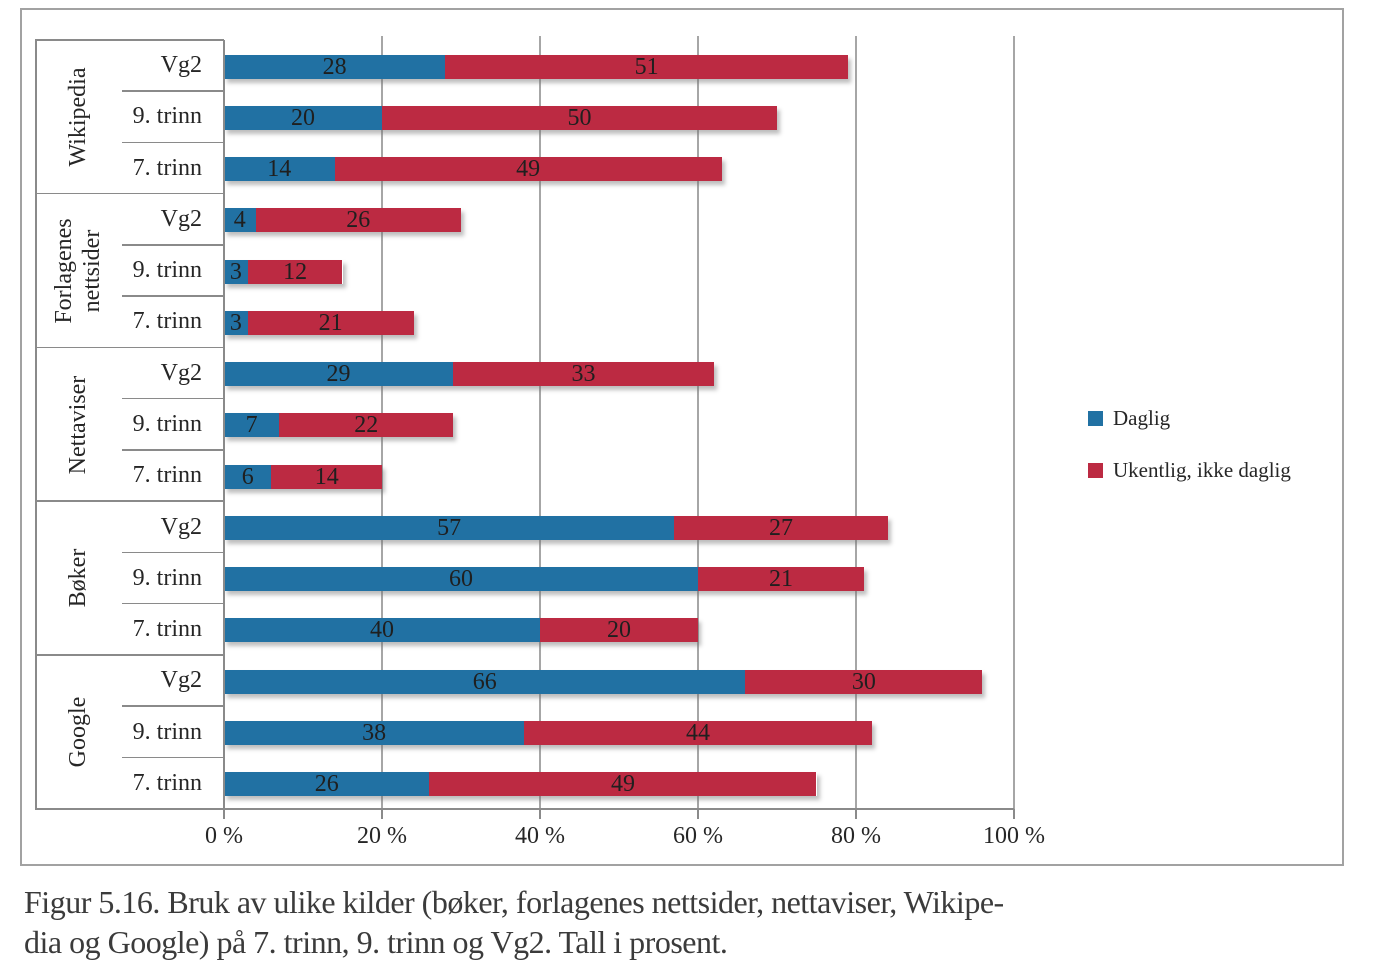 Image resolution: width=1384 pixels, height=978 pixels. I want to click on bar-segment-ukentlig: 33, so click(583, 374).